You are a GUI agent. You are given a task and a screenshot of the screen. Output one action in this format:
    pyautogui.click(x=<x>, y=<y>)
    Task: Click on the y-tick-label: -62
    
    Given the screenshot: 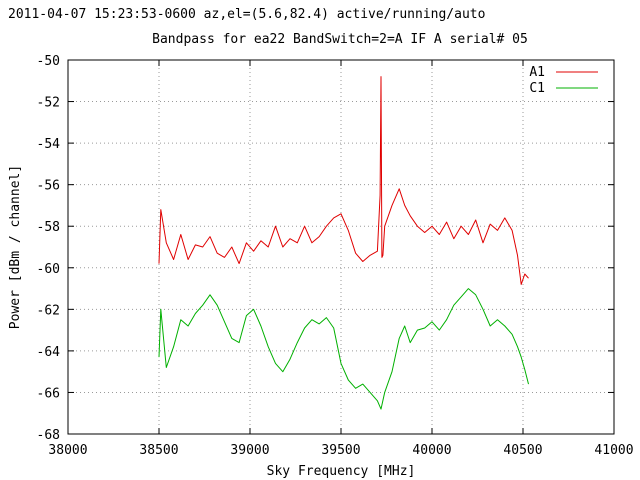 What is the action you would take?
    pyautogui.click(x=48, y=310)
    